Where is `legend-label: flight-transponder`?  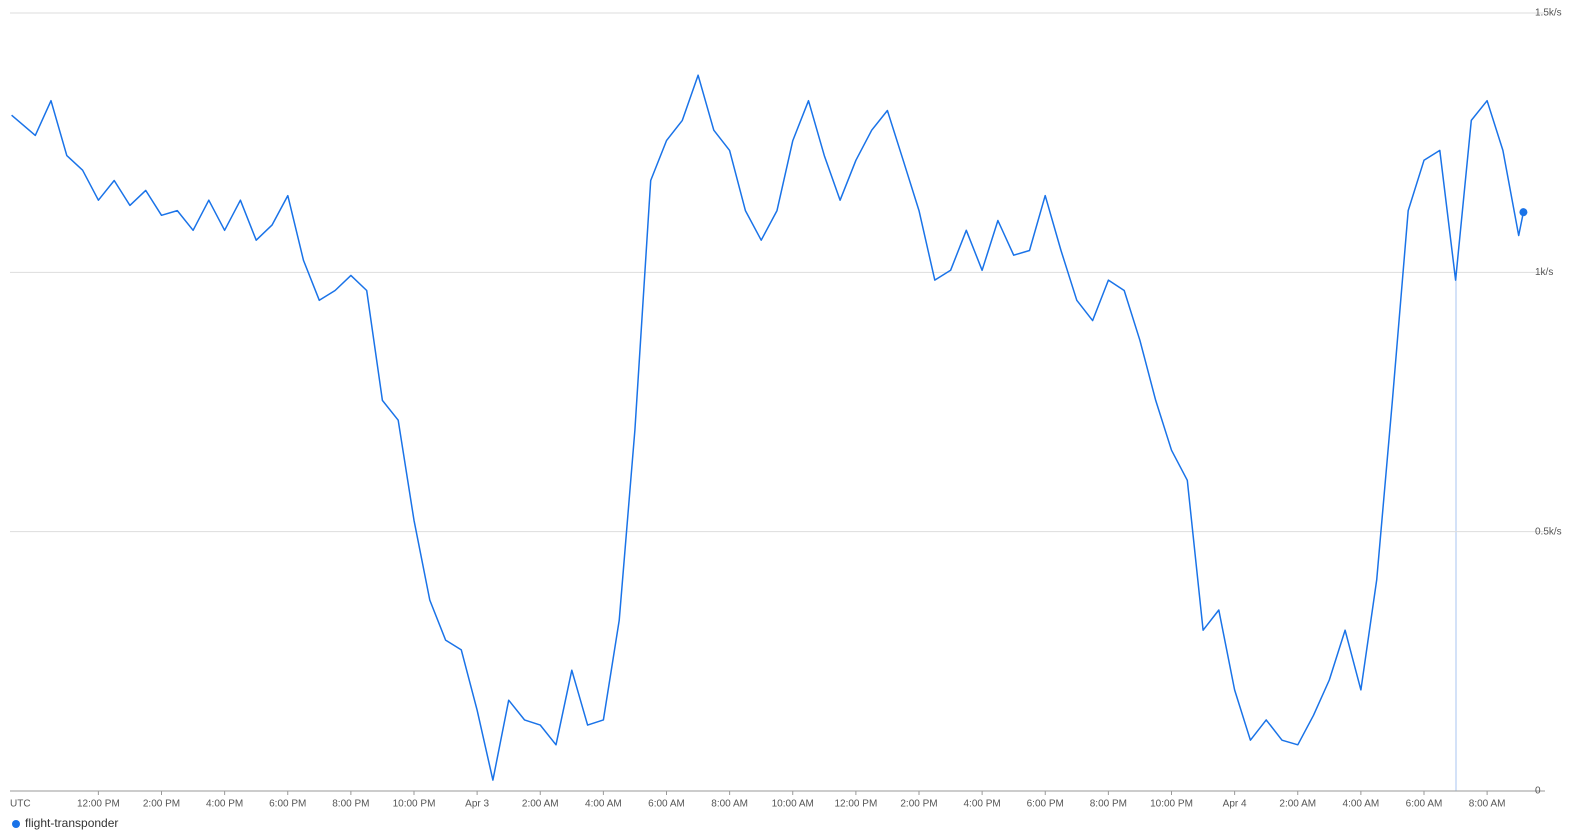
legend-label: flight-transponder is located at coordinates (71, 823).